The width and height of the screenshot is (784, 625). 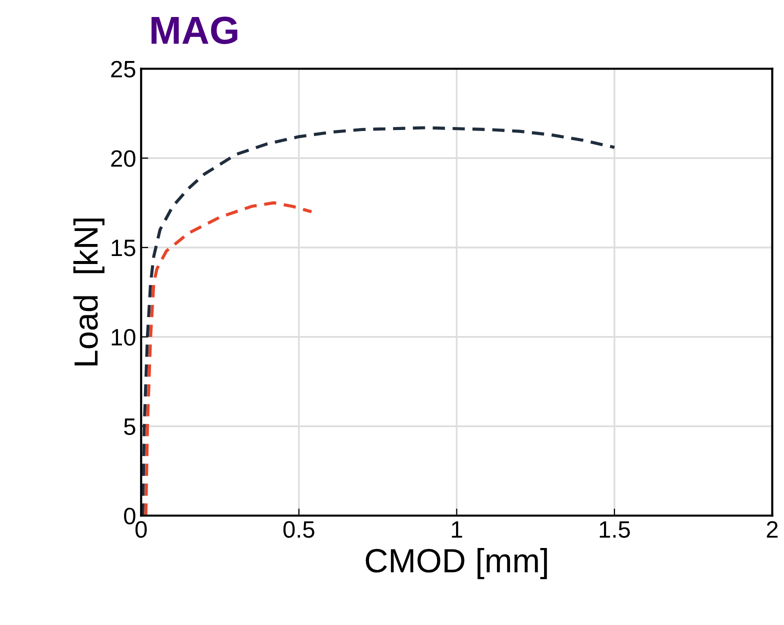 What do you see at coordinates (298, 529) in the screenshot?
I see `x-tick-label: 0.5` at bounding box center [298, 529].